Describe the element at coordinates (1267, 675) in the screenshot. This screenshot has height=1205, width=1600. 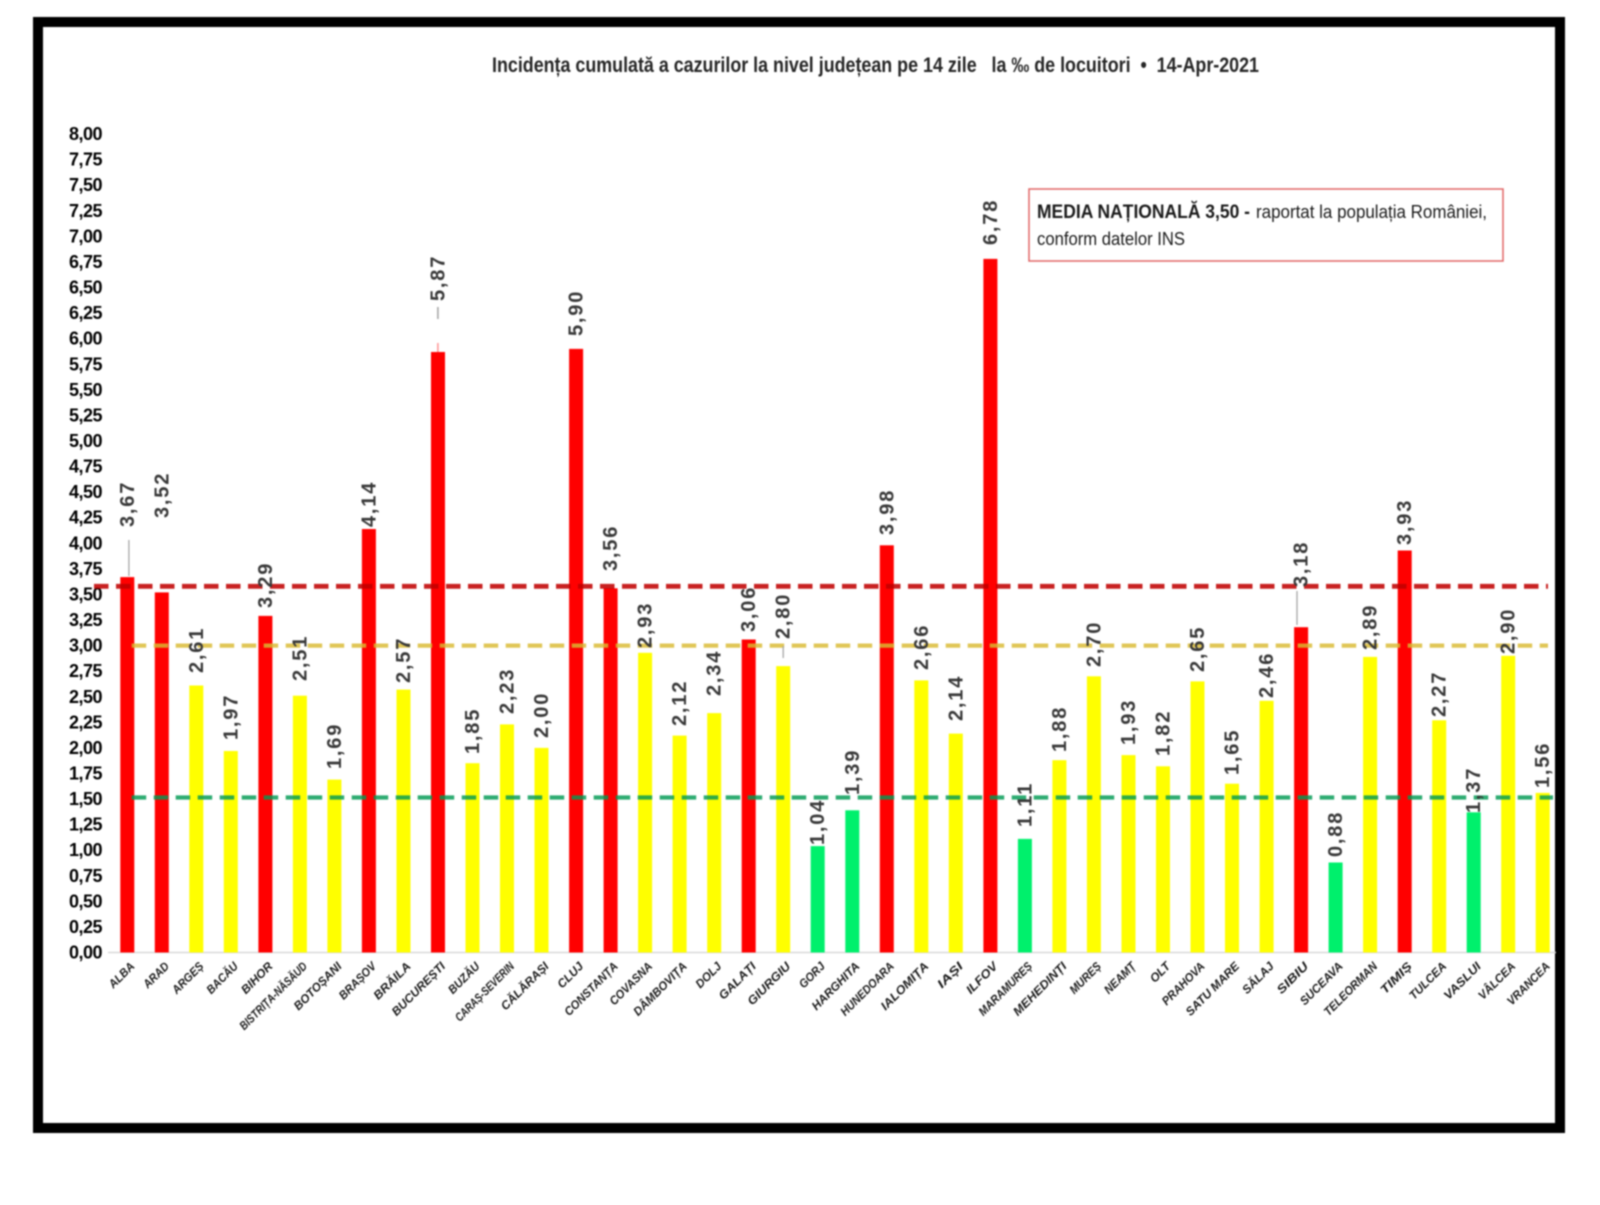
I see `svg-text: 2,46` at that location.